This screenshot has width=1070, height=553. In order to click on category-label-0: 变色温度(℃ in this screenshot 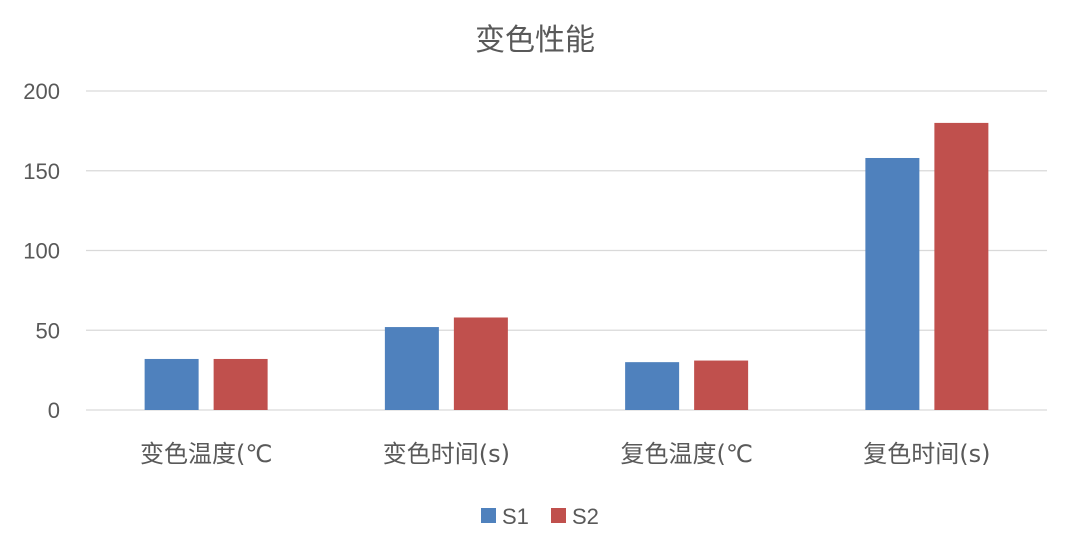, I will do `click(206, 454)`.